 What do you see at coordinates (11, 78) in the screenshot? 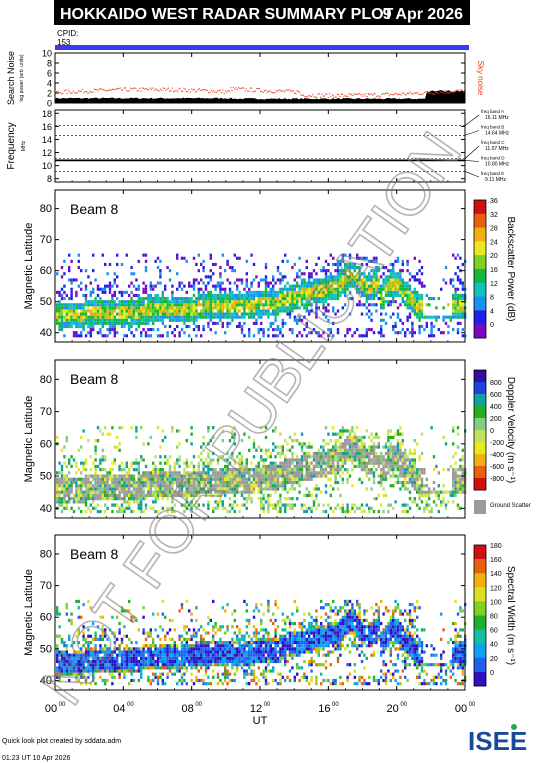
I see `y-axis-label: Search Noise` at bounding box center [11, 78].